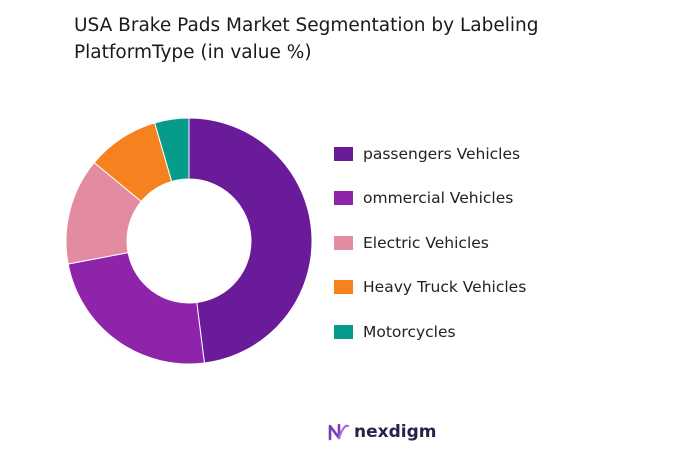  I want to click on legend-label: ommercial Vehicles, so click(438, 198).